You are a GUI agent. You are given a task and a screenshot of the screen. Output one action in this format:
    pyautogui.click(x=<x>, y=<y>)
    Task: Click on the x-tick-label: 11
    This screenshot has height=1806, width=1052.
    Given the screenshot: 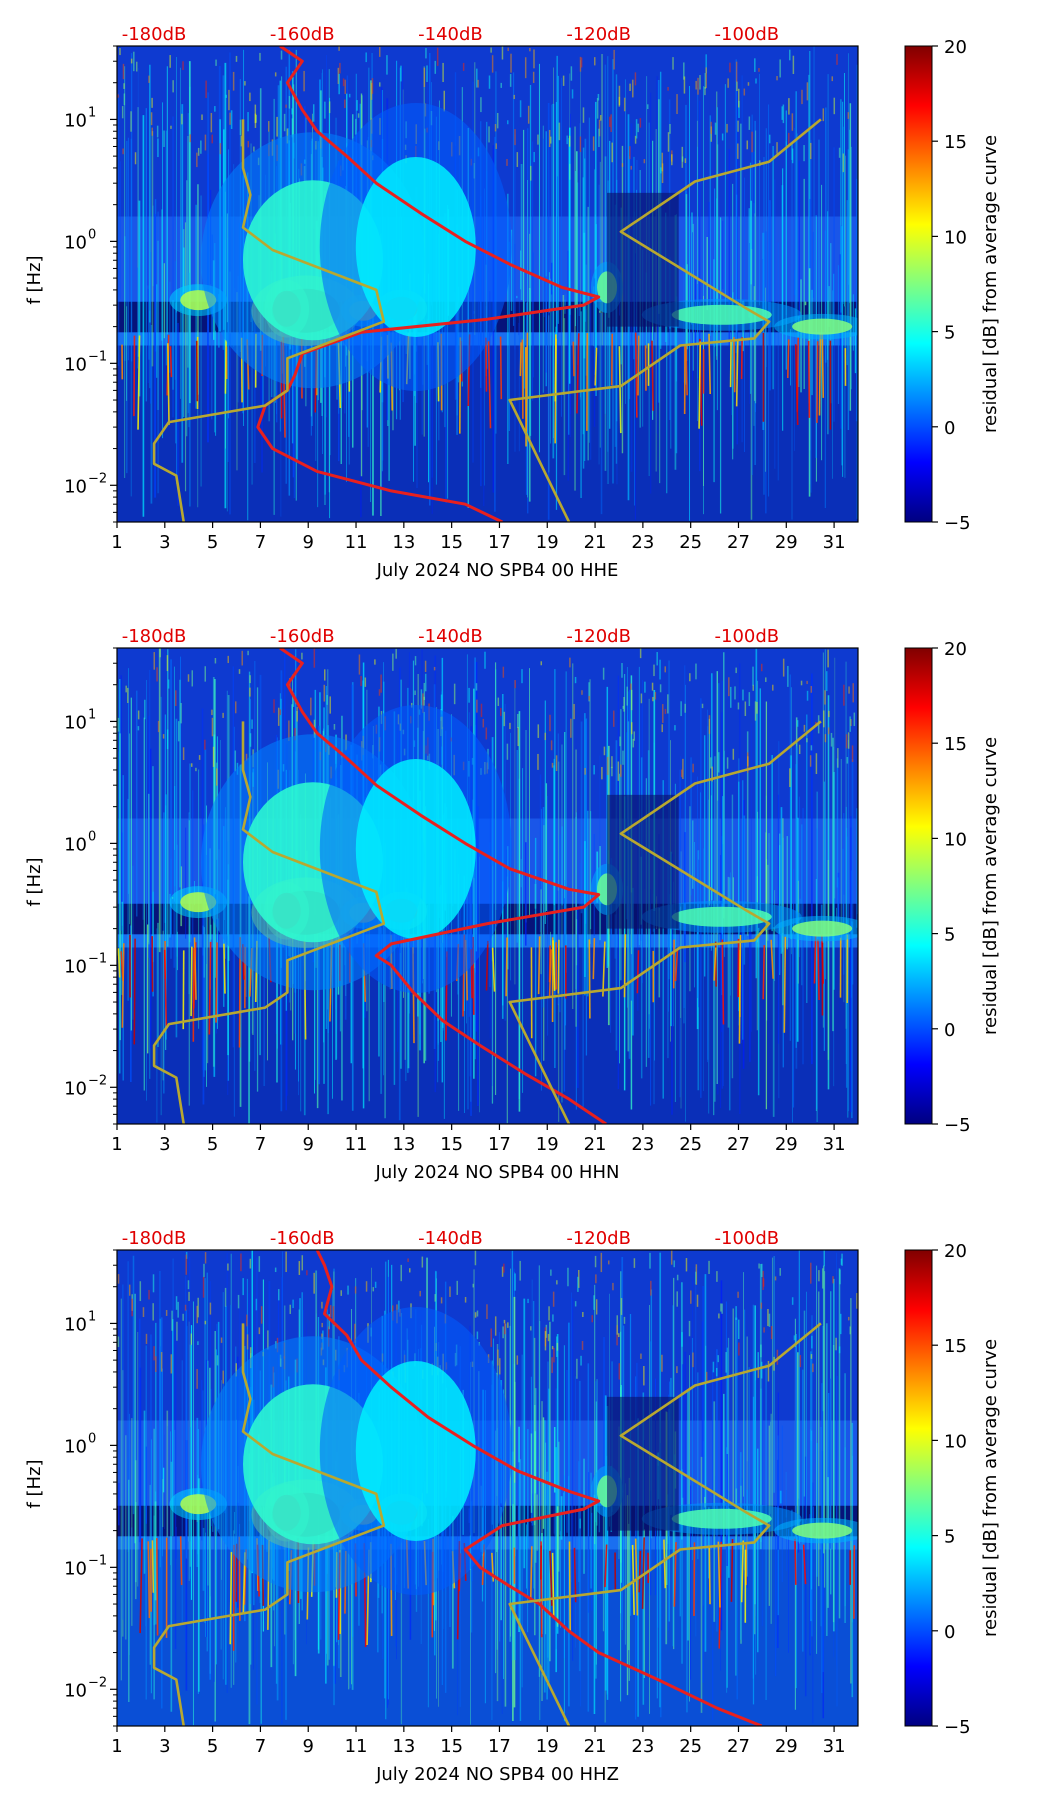 What is the action you would take?
    pyautogui.click(x=356, y=1144)
    